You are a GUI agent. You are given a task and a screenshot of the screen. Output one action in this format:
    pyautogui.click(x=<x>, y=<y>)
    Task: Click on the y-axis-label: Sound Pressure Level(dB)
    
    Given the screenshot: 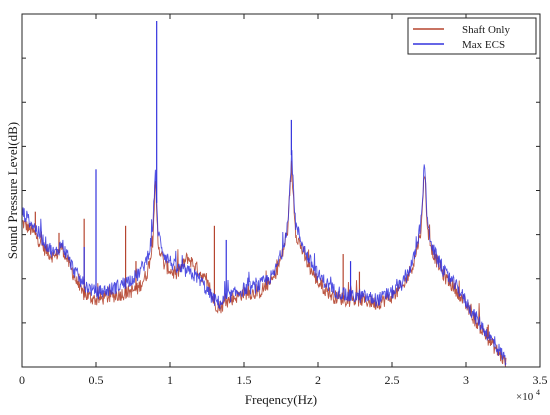 What is the action you would take?
    pyautogui.click(x=12, y=190)
    